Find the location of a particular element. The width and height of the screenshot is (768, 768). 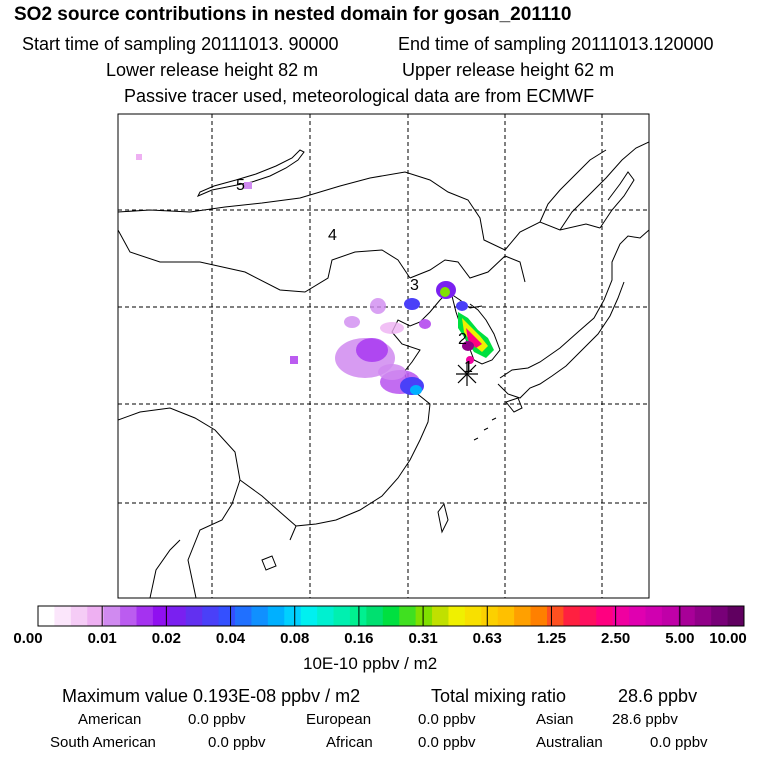

colorbar-tick-label: 0.02 is located at coordinates (166, 638).